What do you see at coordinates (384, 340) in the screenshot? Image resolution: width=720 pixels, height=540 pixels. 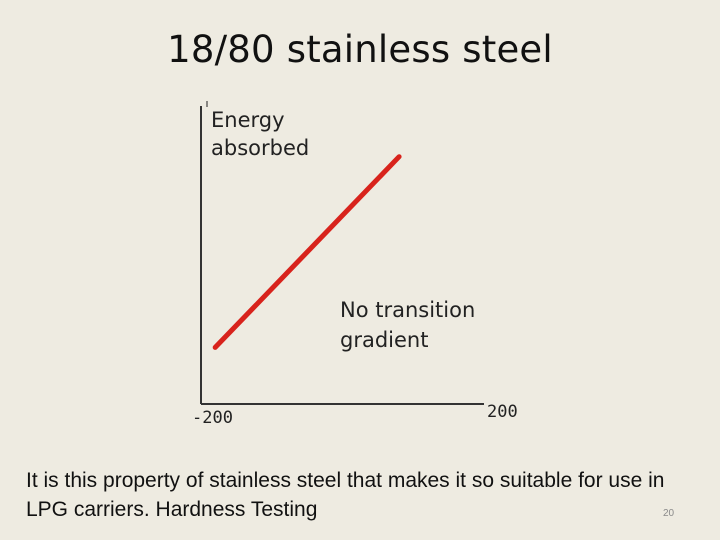 I see `annotation-line-2: gradient` at bounding box center [384, 340].